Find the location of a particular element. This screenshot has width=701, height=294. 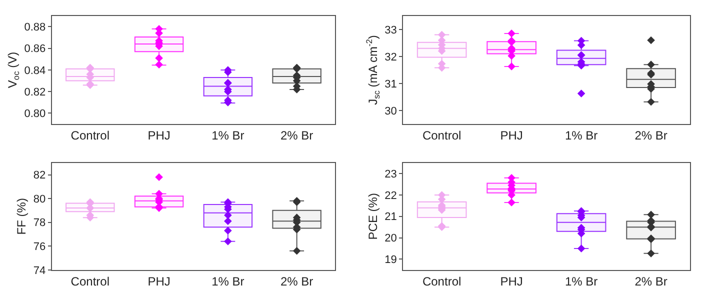

y-tick-label: 32 is located at coordinates (390, 57).